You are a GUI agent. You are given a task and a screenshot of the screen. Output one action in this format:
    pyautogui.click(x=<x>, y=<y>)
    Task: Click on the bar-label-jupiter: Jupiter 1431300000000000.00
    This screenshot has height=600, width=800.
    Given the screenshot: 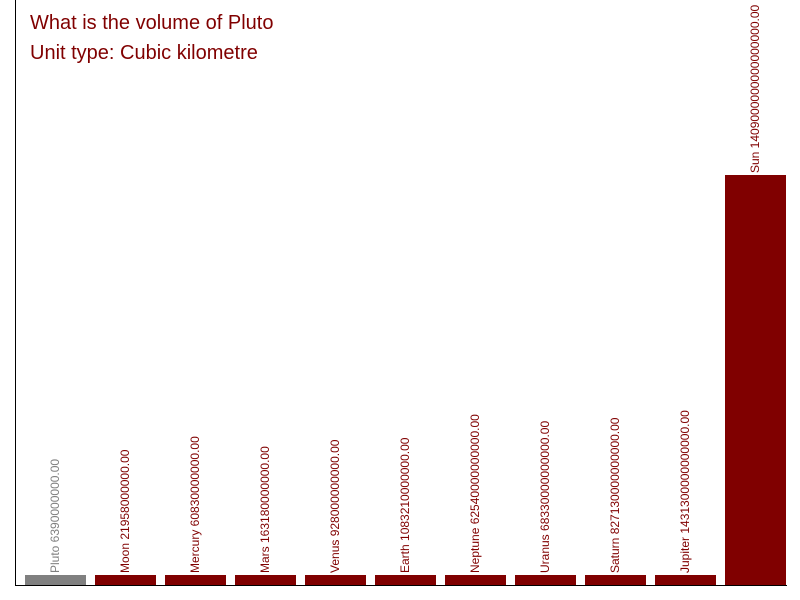 What is the action you would take?
    pyautogui.click(x=685, y=491)
    